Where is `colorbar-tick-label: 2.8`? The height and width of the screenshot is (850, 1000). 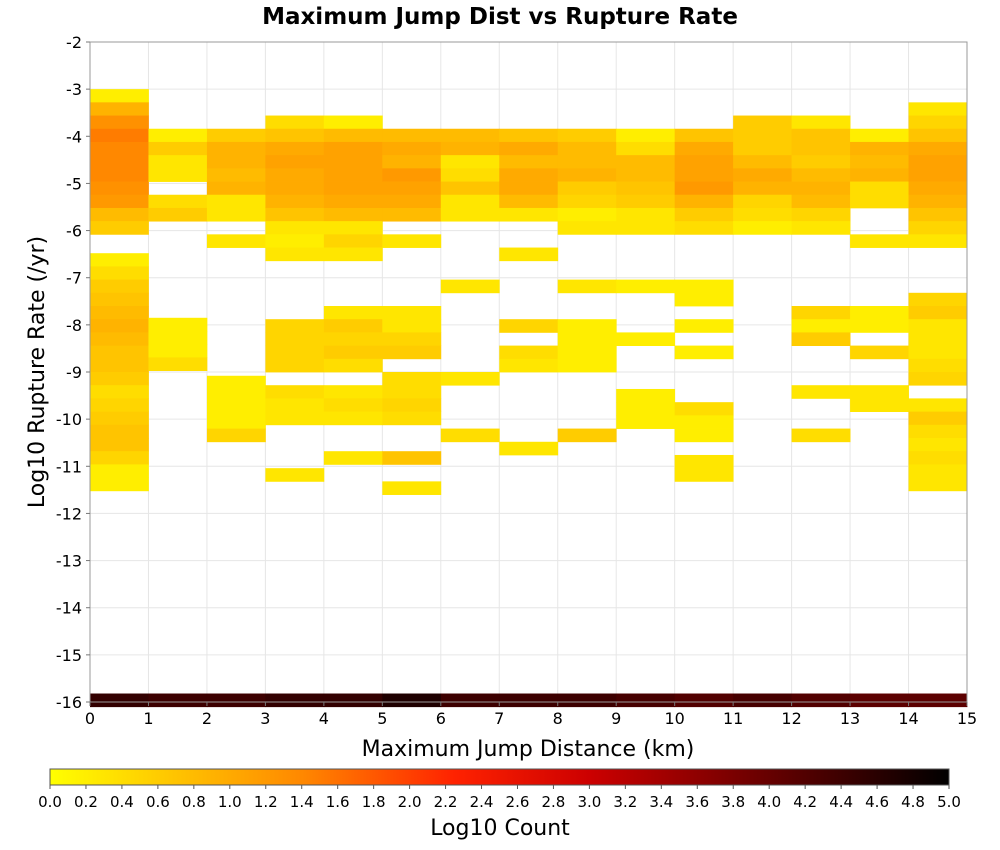
colorbar-tick-label: 2.8 is located at coordinates (554, 802).